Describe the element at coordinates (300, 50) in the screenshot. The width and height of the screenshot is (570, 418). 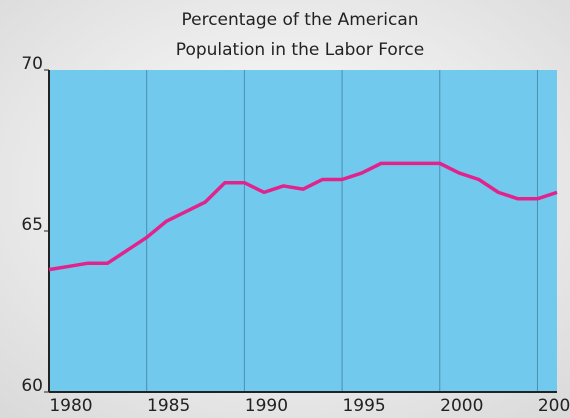
I see `chart-title: Population in the Labor Force` at that location.